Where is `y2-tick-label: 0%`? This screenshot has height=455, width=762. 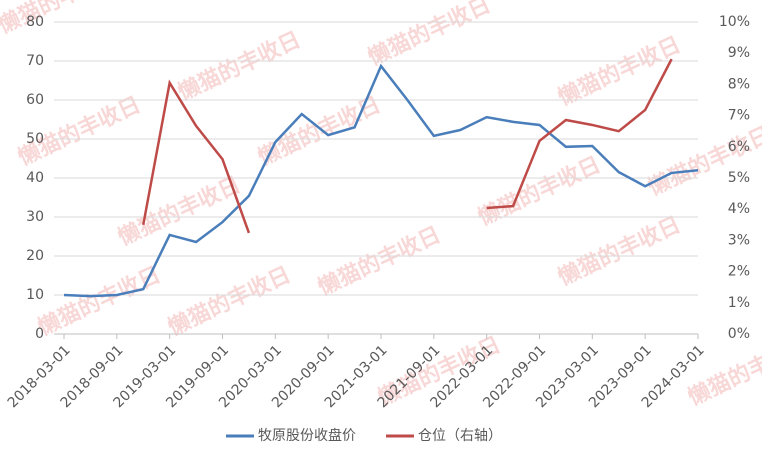 y2-tick-label: 0% is located at coordinates (739, 334).